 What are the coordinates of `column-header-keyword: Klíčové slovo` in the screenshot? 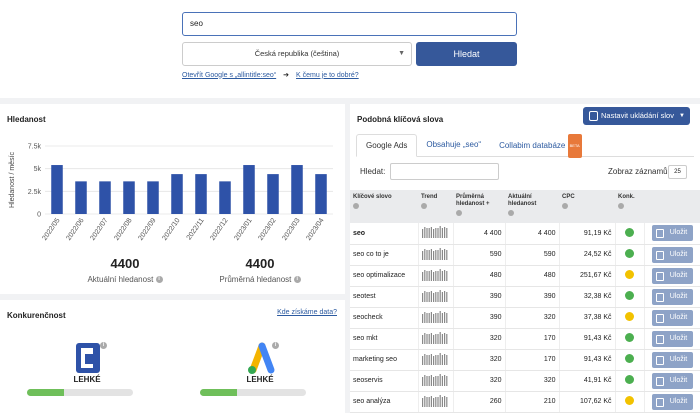 It's located at (384, 206).